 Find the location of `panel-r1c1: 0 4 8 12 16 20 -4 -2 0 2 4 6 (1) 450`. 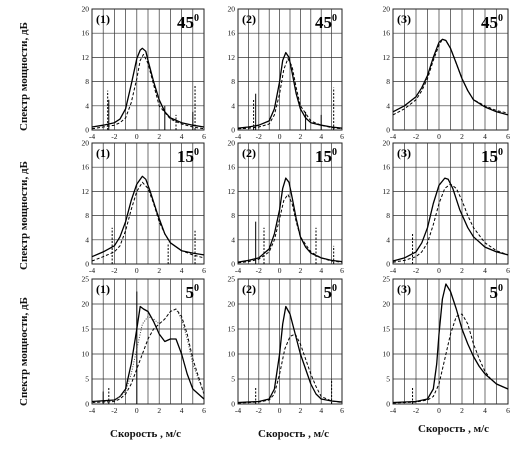

panel-r1c1: 0 4 8 12 16 20 -4 -2 0 2 4 6 (1) 450 is located at coordinates (144, 73).